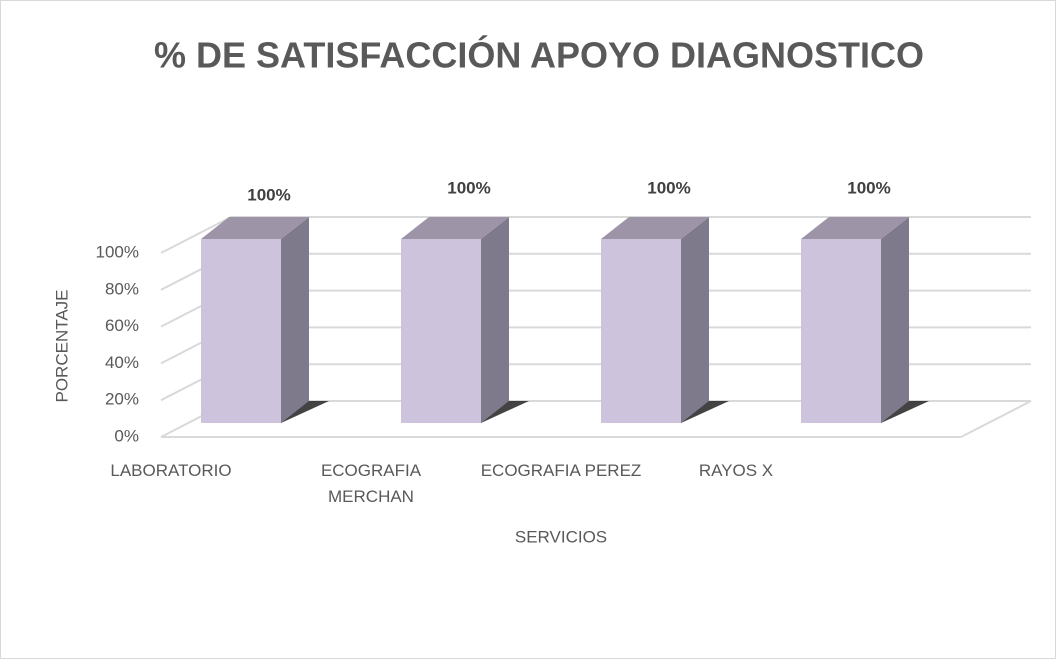  I want to click on y-tick-label: 100%, so click(117, 251).